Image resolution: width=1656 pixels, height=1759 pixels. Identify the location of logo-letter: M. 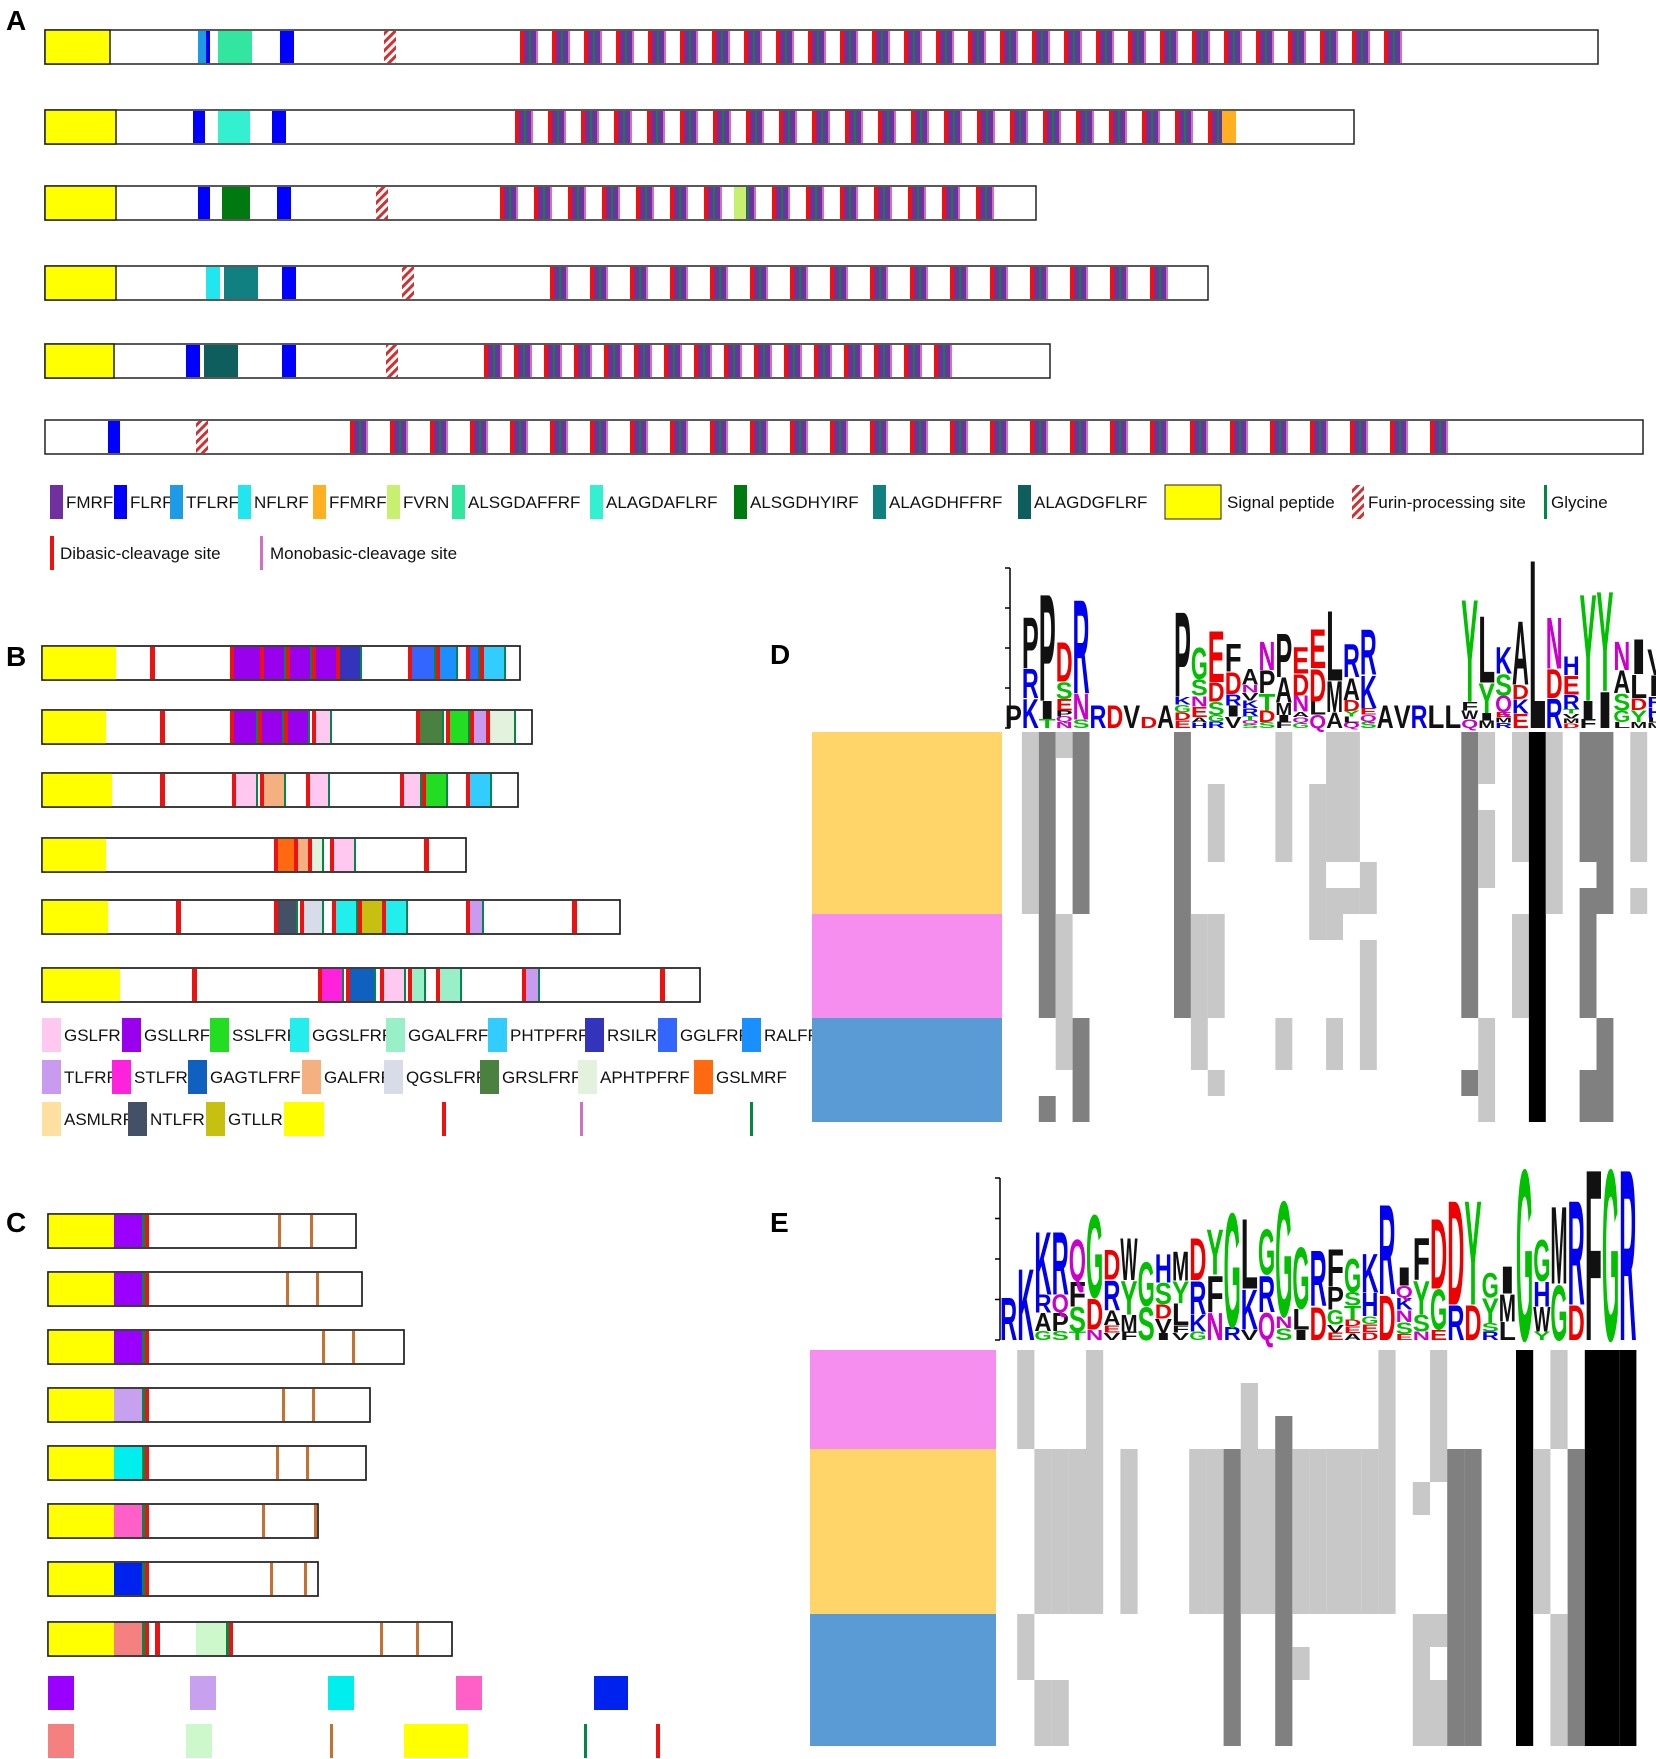
(1558, 1245).